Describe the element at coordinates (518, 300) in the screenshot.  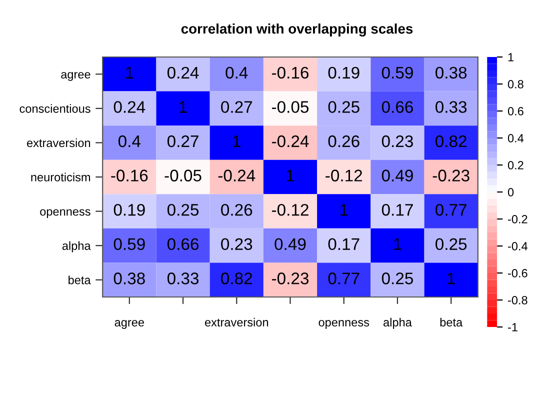
I see `color-bar-label: -0.8` at that location.